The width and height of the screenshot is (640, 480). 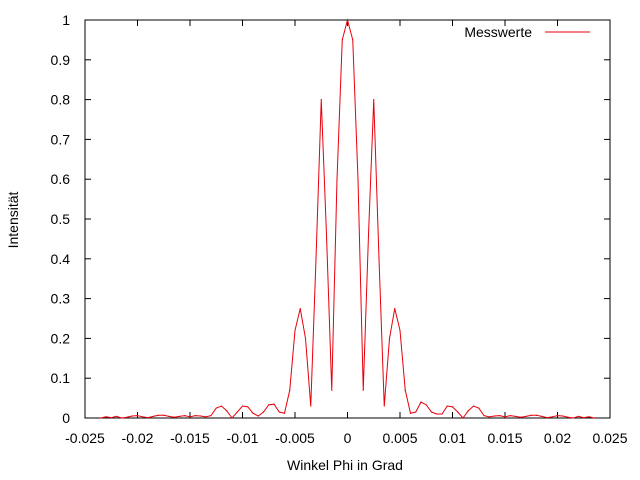 I want to click on x-tick-label: 0.01, so click(x=452, y=438).